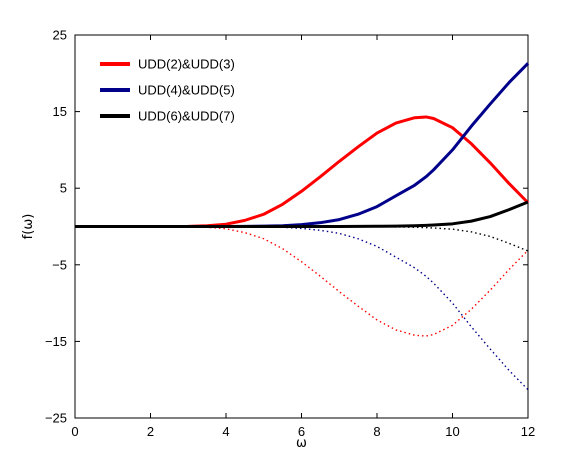  I want to click on legend-label-1: UDD(4)&UDD(5), so click(186, 90).